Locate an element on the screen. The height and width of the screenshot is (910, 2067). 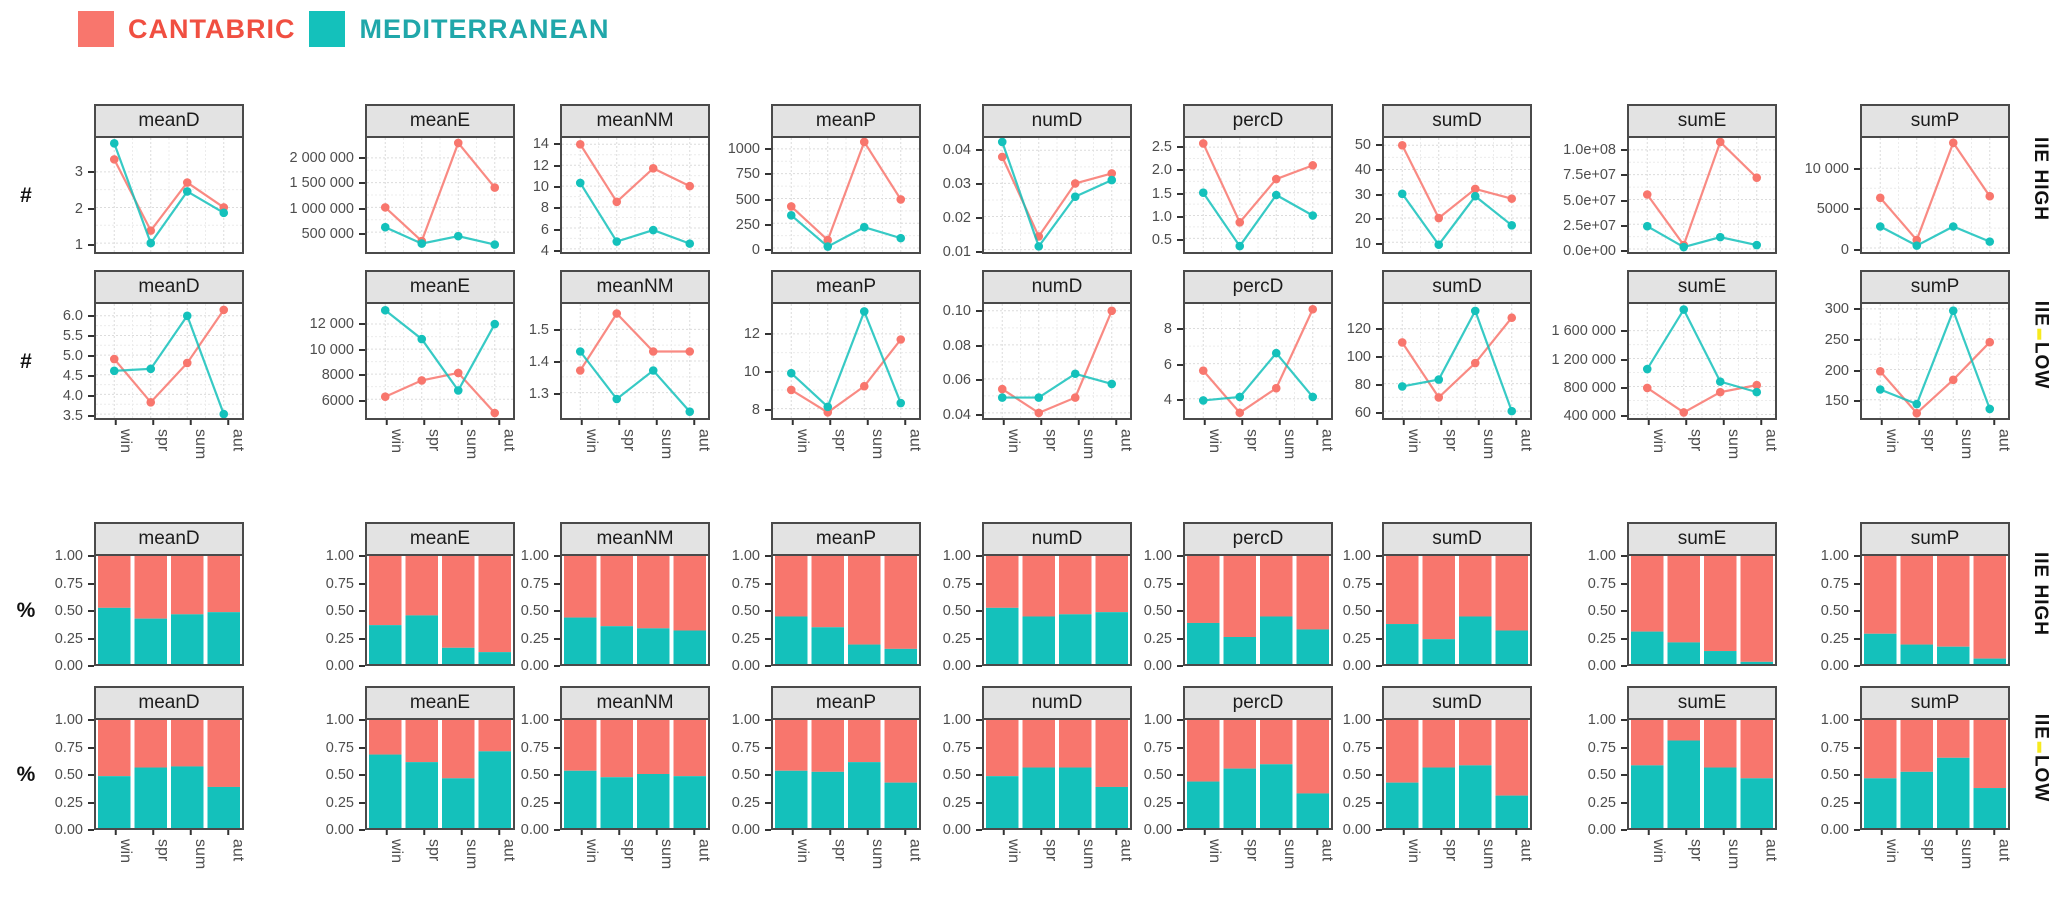
row-strip-label-bars-iie-low: IIELOW is located at coordinates (2040, 758).